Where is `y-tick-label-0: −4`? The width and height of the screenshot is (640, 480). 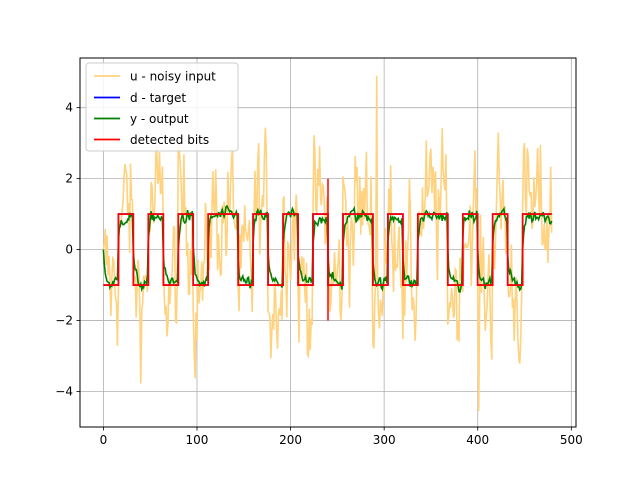 y-tick-label-0: −4 is located at coordinates (64, 392).